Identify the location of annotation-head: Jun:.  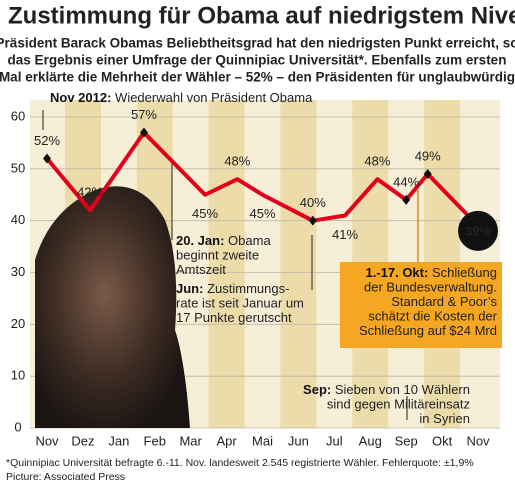
(189, 288).